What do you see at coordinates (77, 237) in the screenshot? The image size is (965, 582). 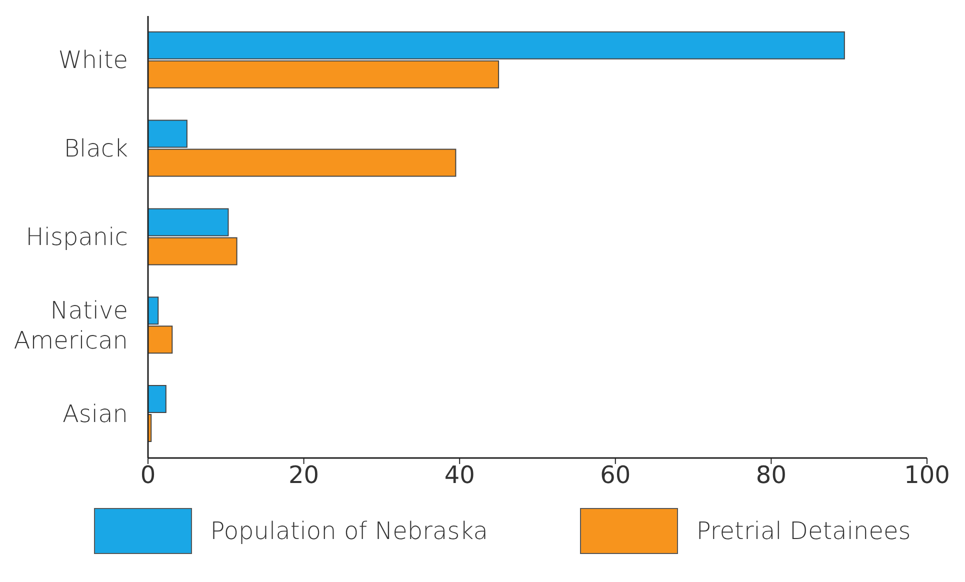 I see `y-tick-label: Hispanic` at bounding box center [77, 237].